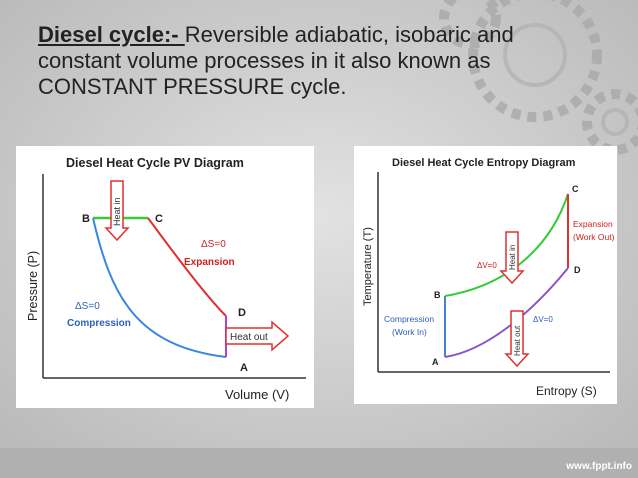  I want to click on ts-y-label: Temperature (T), so click(368, 266).